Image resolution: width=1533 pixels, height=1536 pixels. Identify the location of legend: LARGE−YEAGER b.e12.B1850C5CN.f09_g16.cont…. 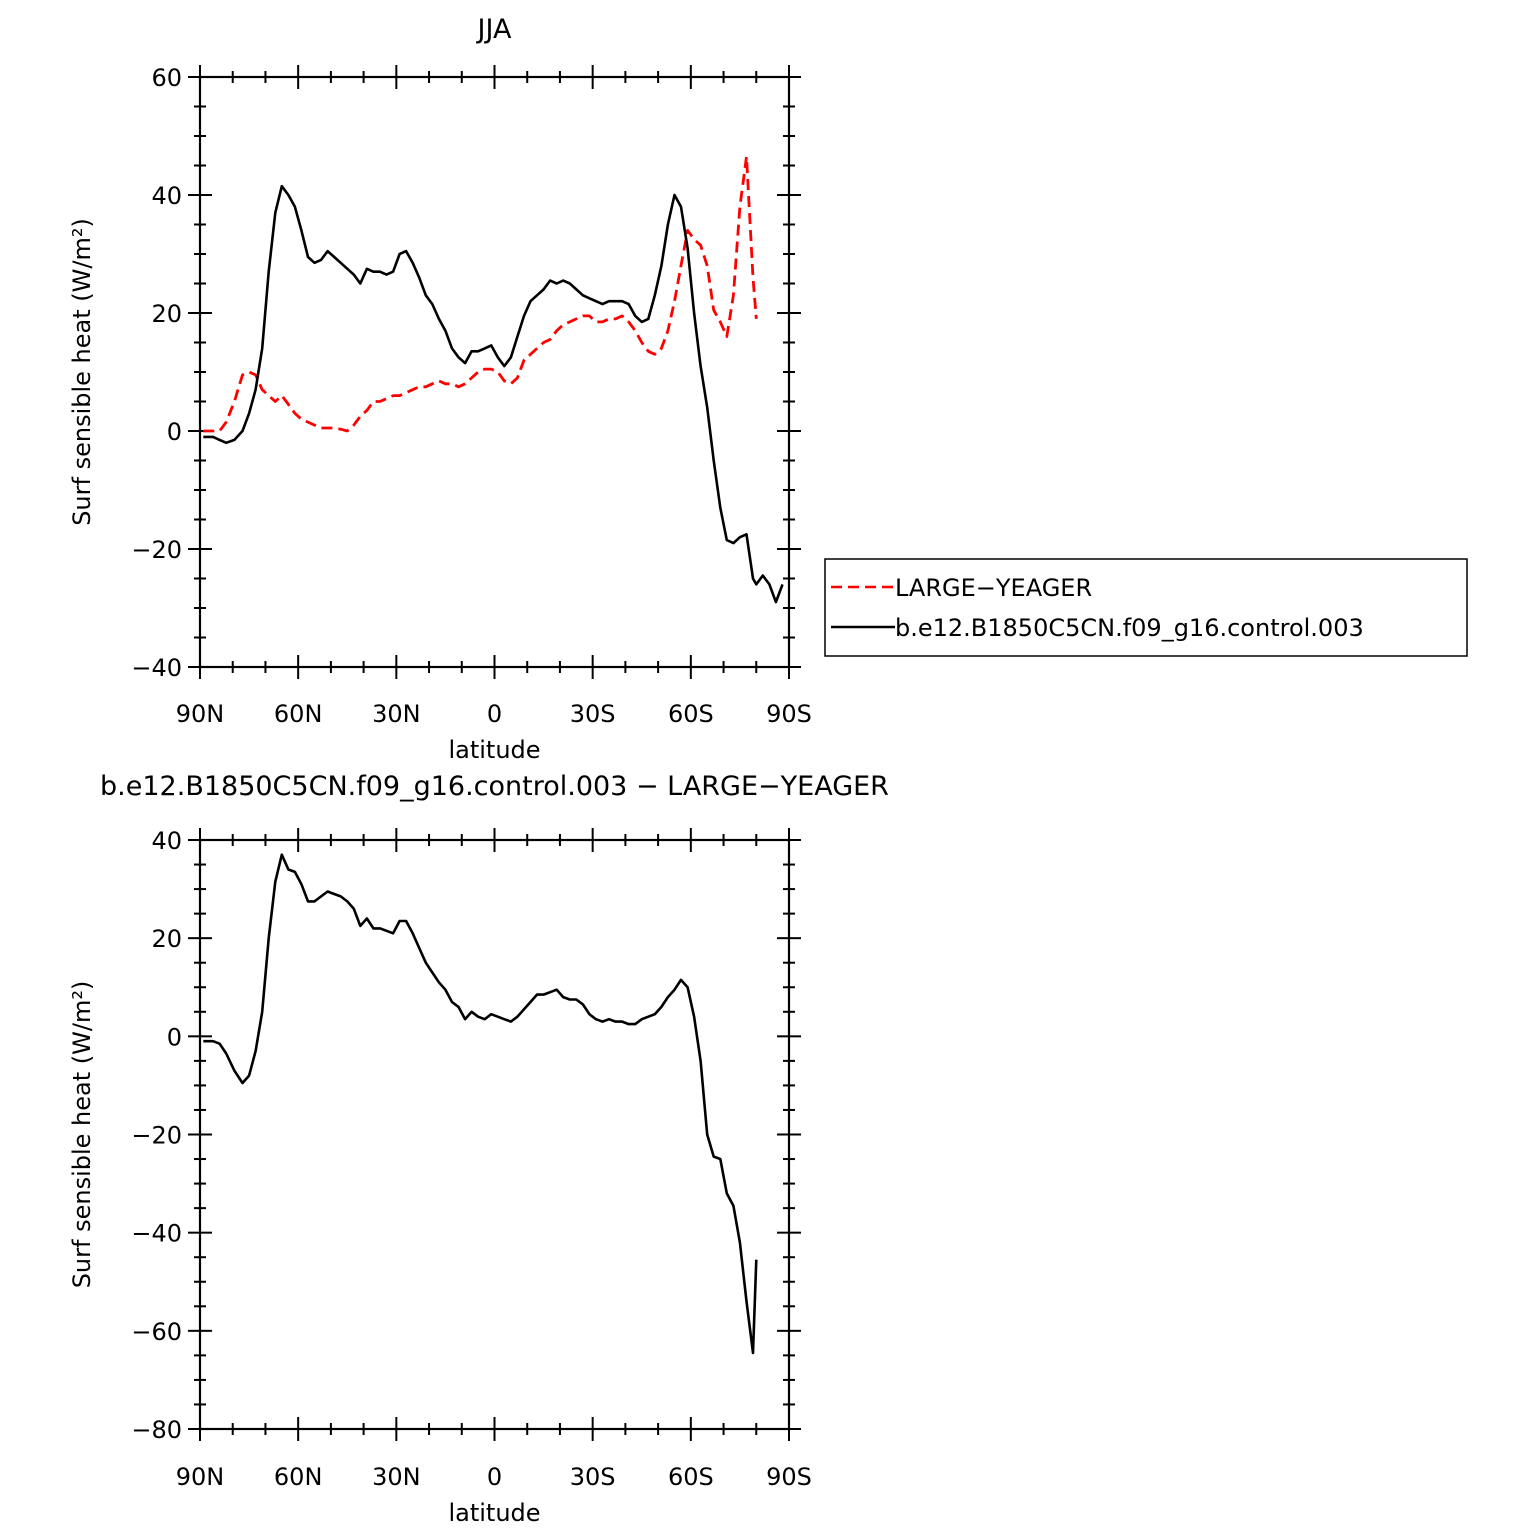
(1146, 607).